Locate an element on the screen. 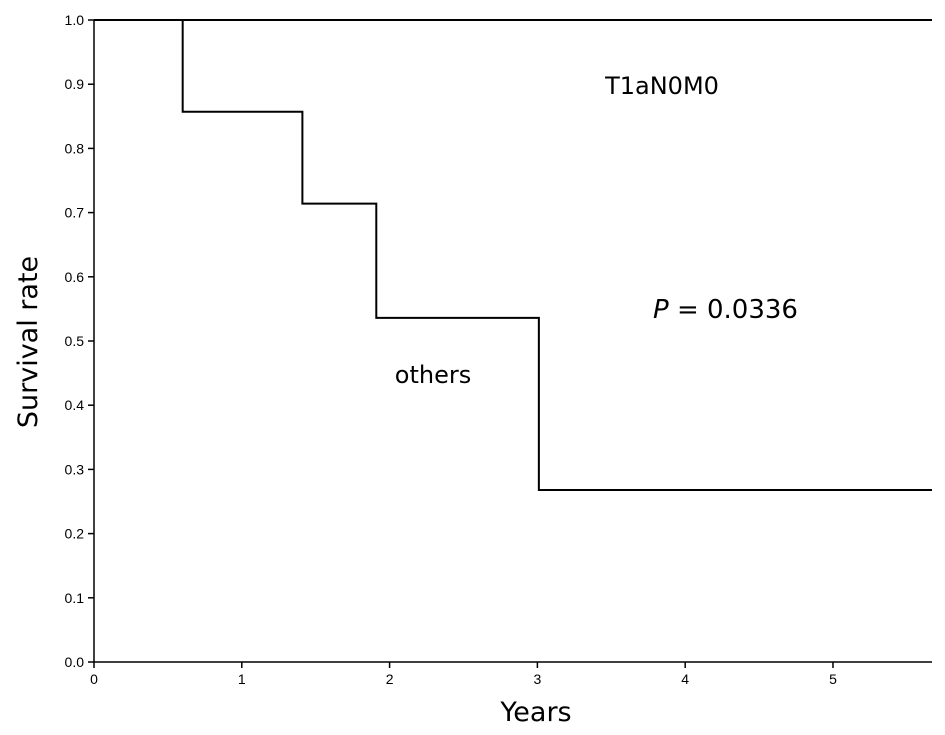 Image resolution: width=945 pixels, height=735 pixels. p-value-annotation: P = 0.0336 is located at coordinates (725, 310).